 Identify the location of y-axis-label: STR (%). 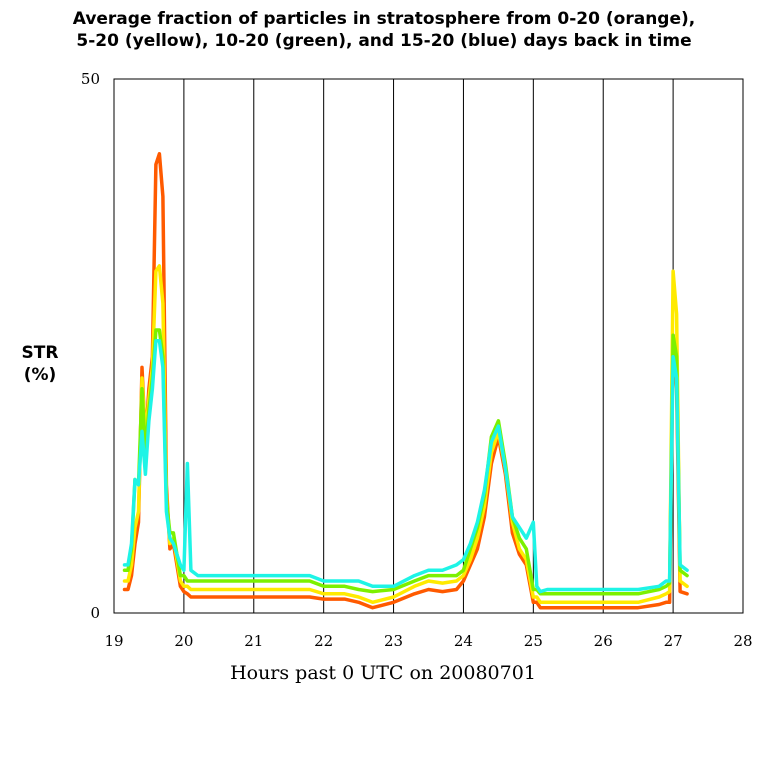
(40, 364).